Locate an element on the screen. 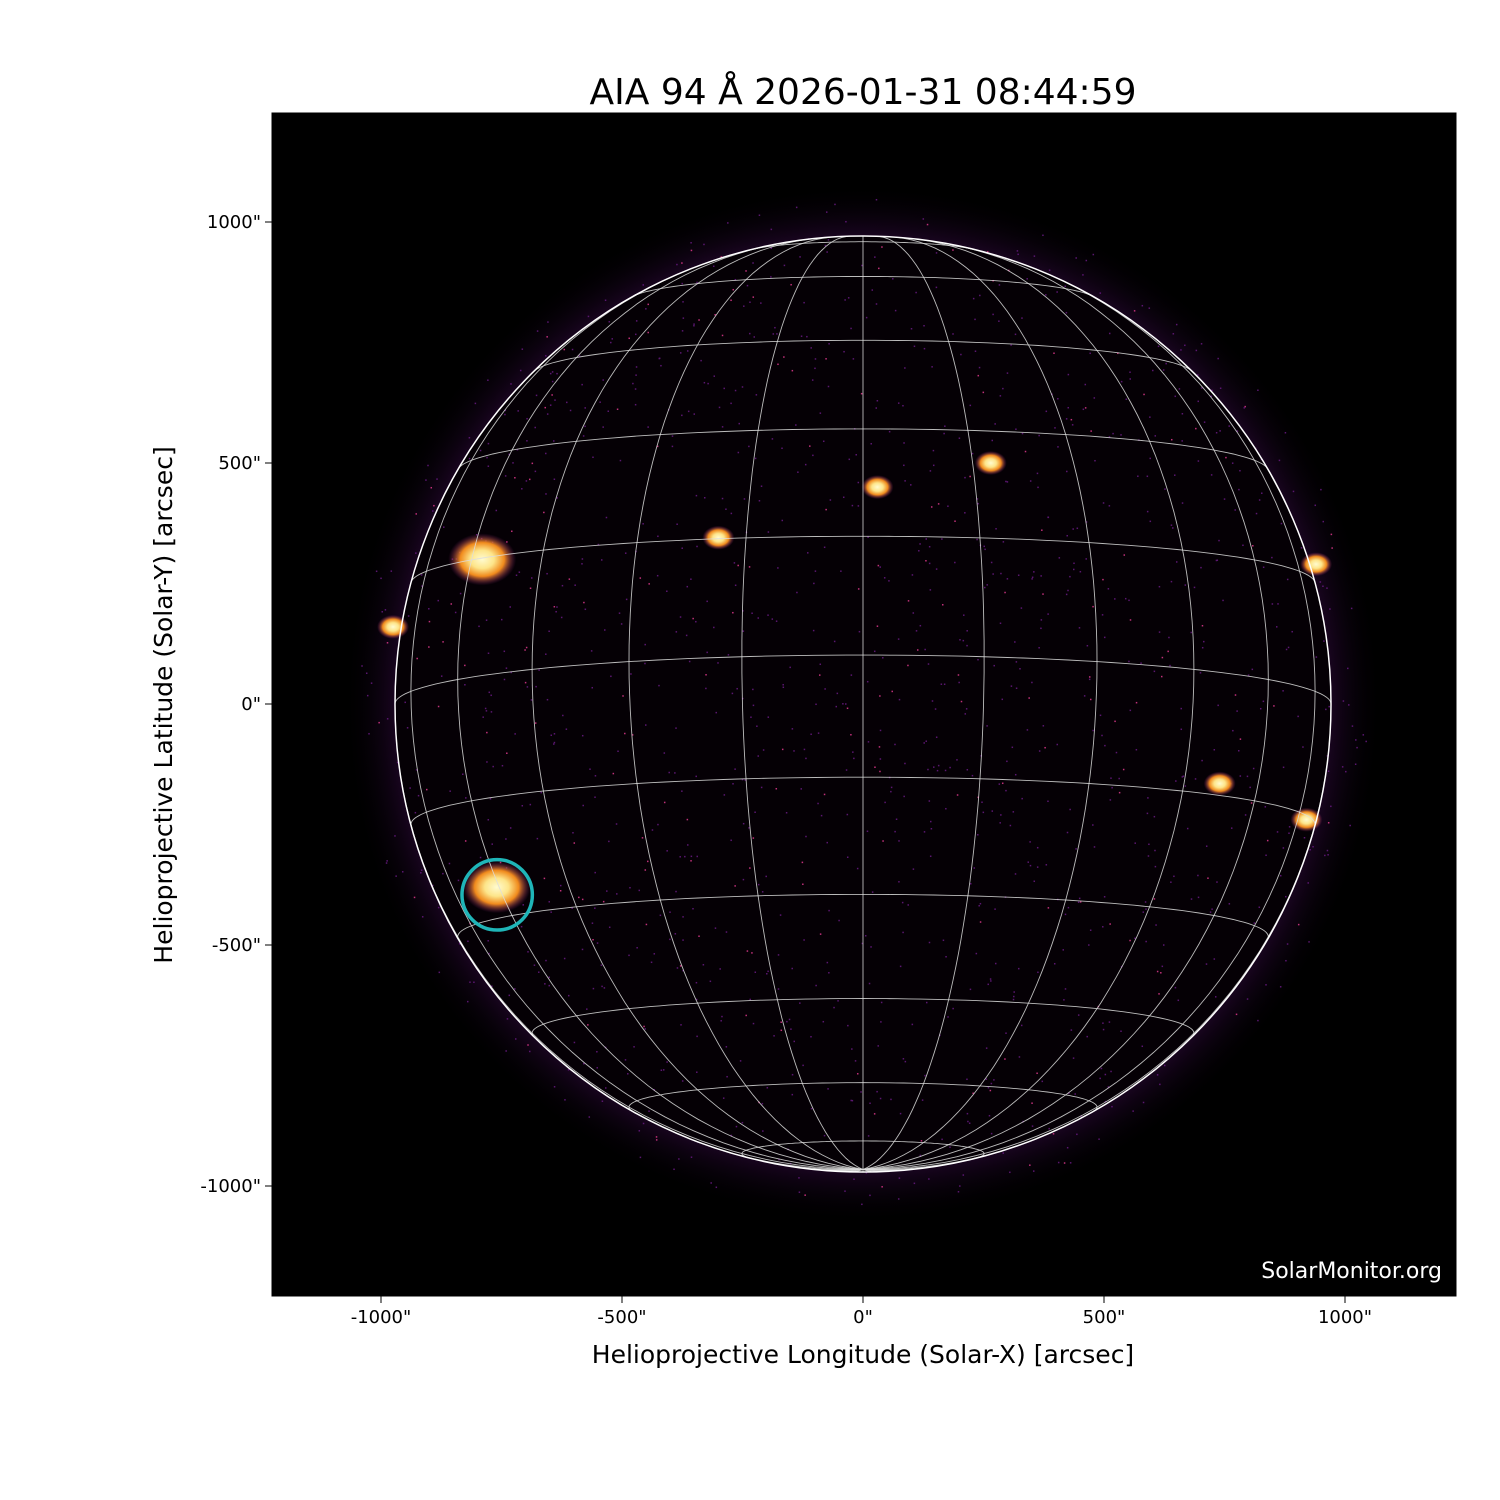 This screenshot has width=1500, height=1500. longitude-line is located at coordinates (802, 703).